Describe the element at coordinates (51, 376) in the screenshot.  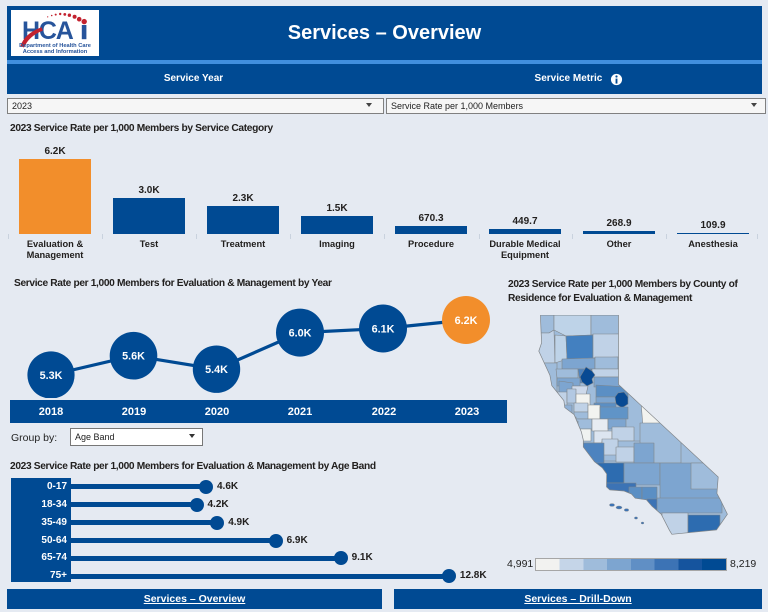
I see `svg-text: 5.3K` at that location.